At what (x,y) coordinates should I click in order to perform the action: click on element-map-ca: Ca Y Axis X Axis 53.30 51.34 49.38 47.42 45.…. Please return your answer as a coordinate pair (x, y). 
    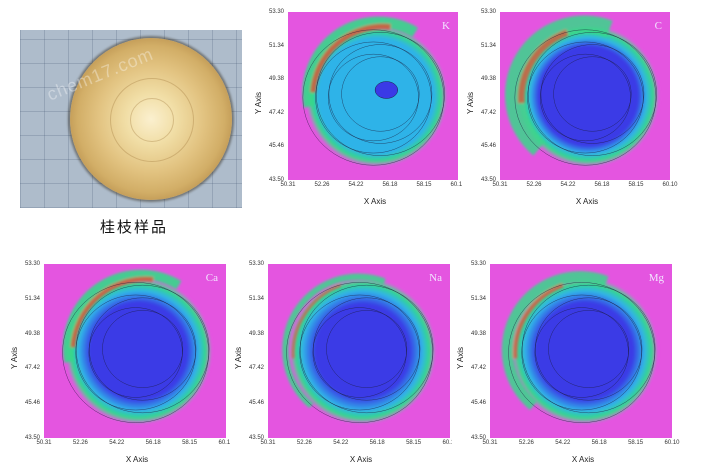
    Looking at the image, I should click on (120, 362).